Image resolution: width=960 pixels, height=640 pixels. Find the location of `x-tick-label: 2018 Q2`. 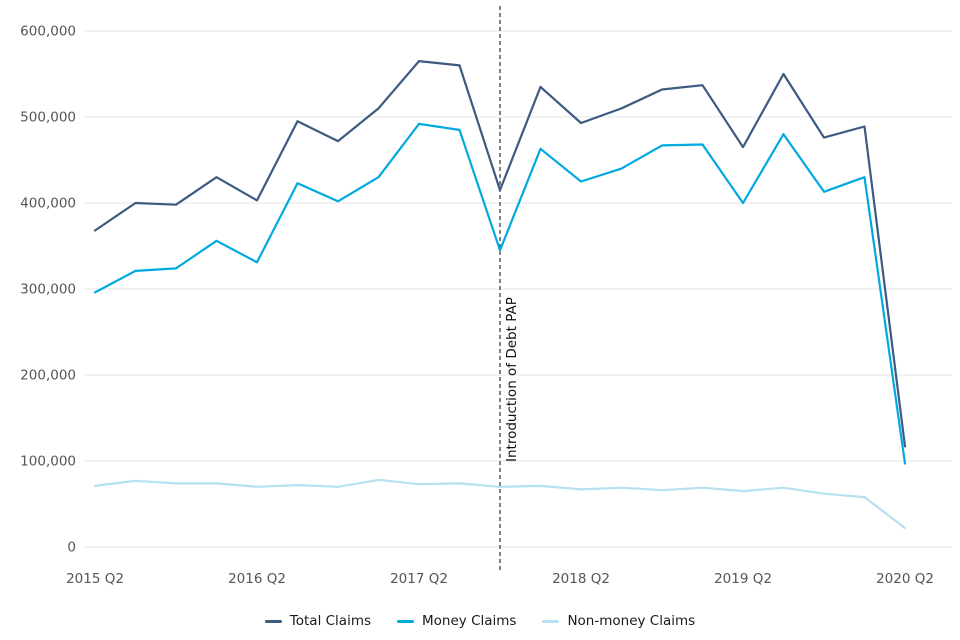

x-tick-label: 2018 Q2 is located at coordinates (581, 579).